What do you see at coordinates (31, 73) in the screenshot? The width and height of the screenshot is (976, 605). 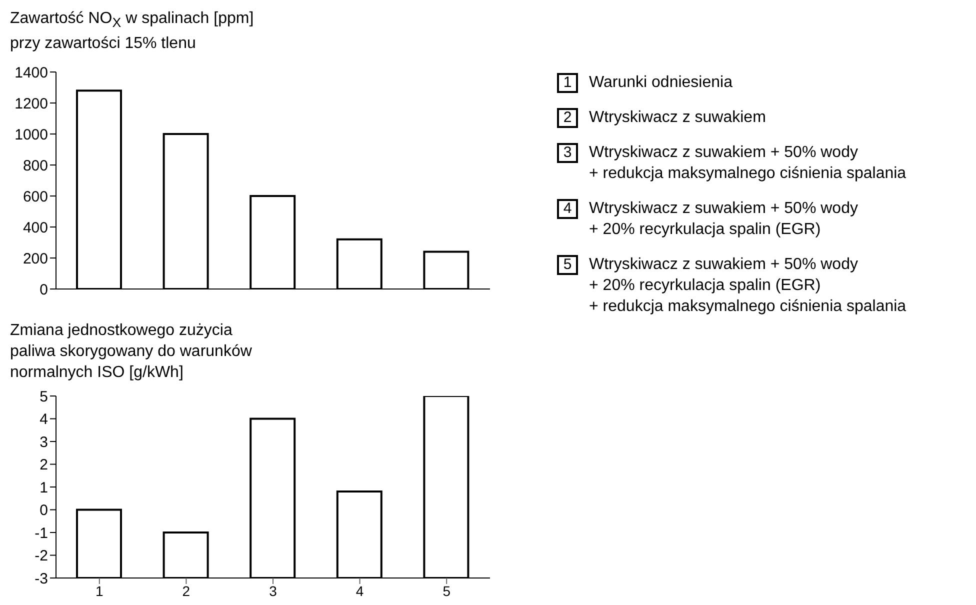 I see `y-tick-label: 1400` at bounding box center [31, 73].